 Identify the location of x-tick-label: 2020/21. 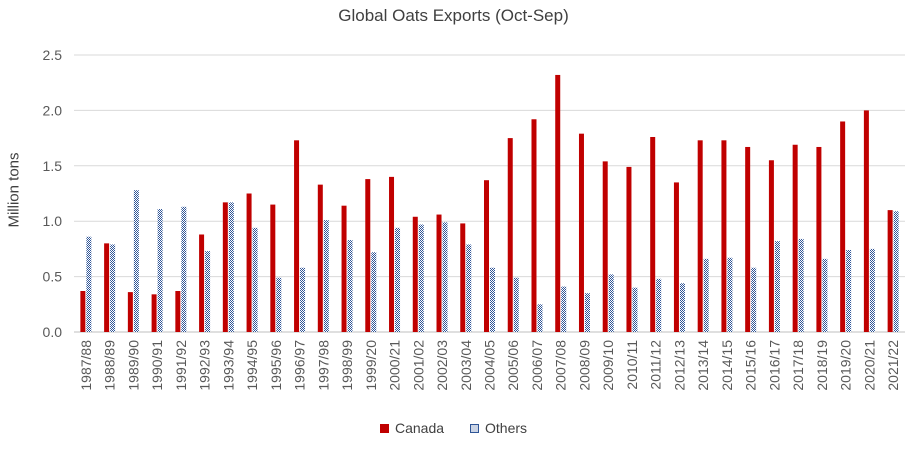
(869, 365).